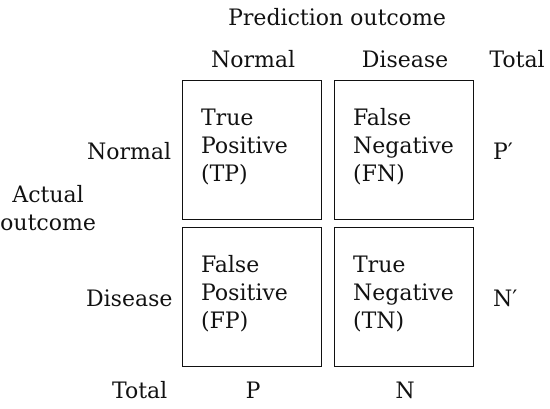 Image resolution: width=550 pixels, height=409 pixels. What do you see at coordinates (517, 60) in the screenshot?
I see `column-header-total: Total` at bounding box center [517, 60].